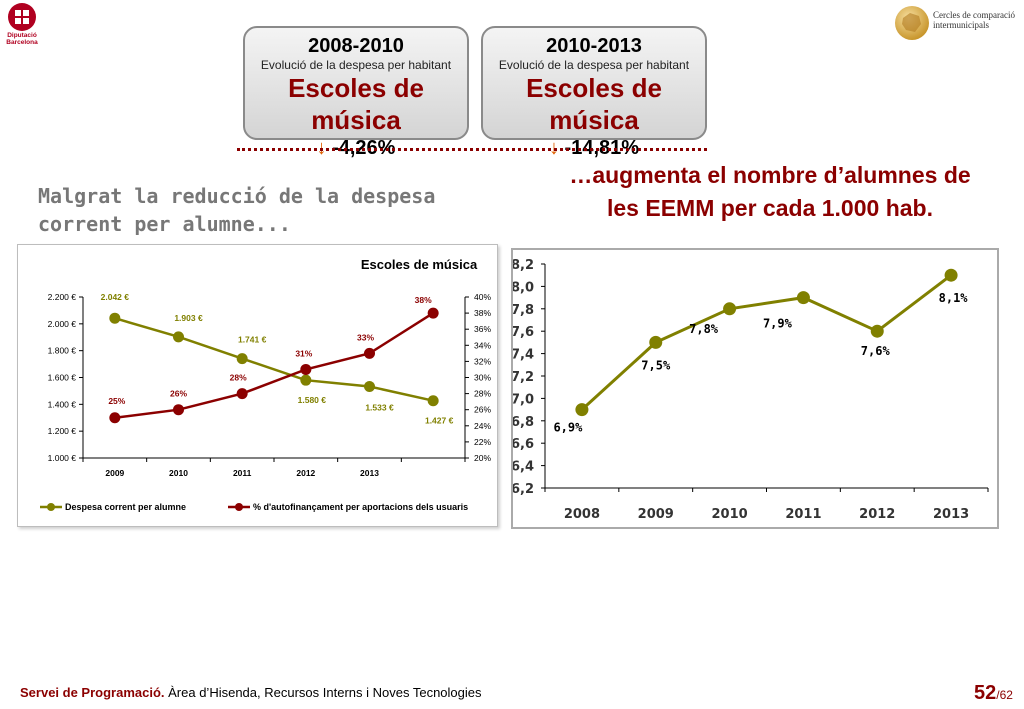 The image size is (1024, 709). What do you see at coordinates (582, 514) in the screenshot?
I see `chart2-x-label: 2008` at bounding box center [582, 514].